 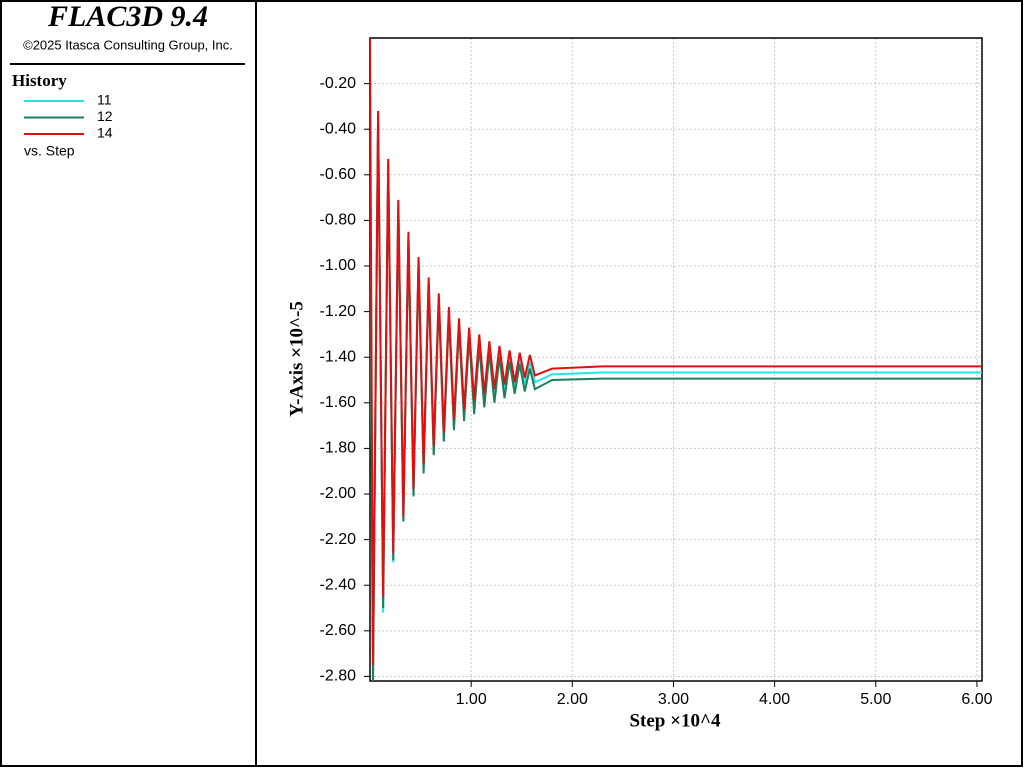 What do you see at coordinates (875, 699) in the screenshot?
I see `x-tick-label: 5.00` at bounding box center [875, 699].